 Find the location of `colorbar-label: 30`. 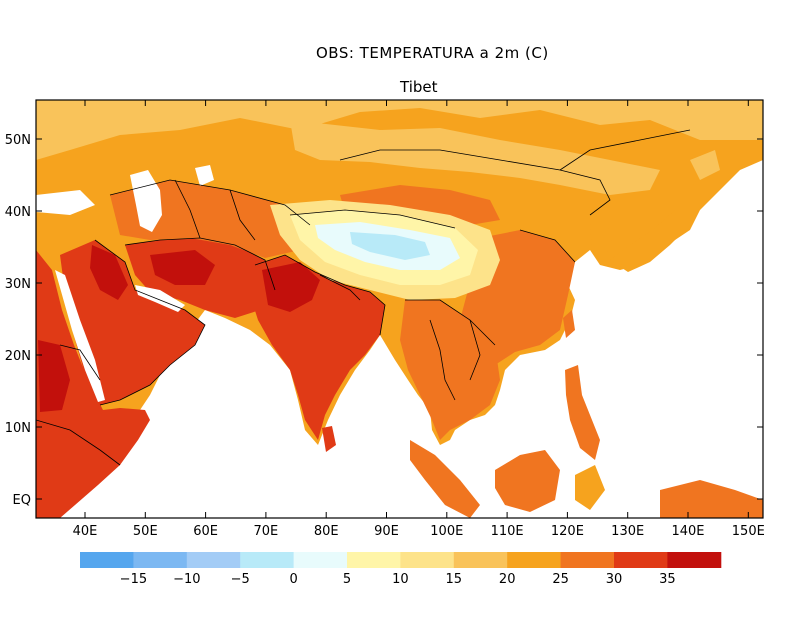

colorbar-label: 30 is located at coordinates (614, 579).